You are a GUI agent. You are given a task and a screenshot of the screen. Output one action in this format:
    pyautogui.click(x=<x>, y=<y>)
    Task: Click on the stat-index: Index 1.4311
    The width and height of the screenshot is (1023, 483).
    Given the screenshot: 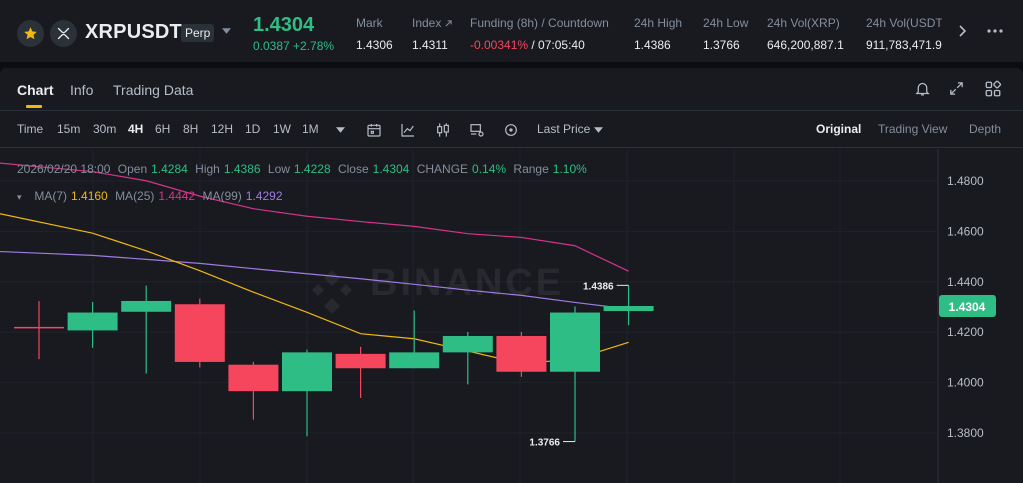 What is the action you would take?
    pyautogui.click(x=432, y=34)
    